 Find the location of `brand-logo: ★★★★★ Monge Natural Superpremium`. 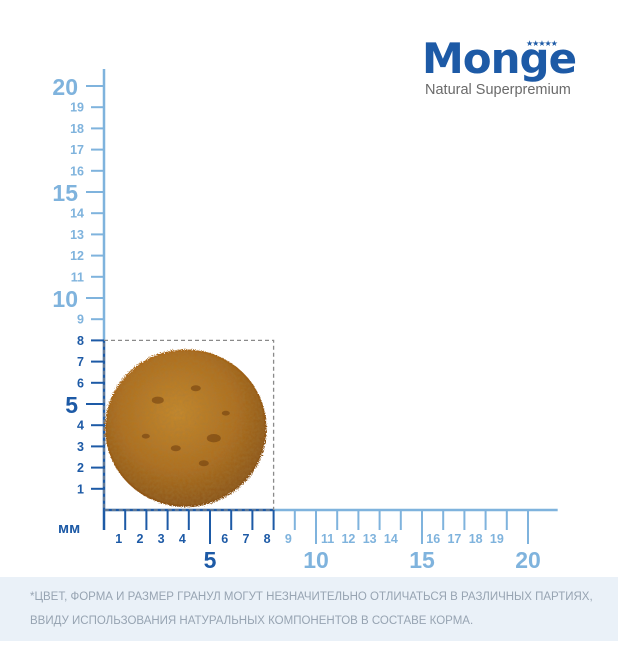

brand-logo: ★★★★★ Monge Natural Superpremium is located at coordinates (507, 66).